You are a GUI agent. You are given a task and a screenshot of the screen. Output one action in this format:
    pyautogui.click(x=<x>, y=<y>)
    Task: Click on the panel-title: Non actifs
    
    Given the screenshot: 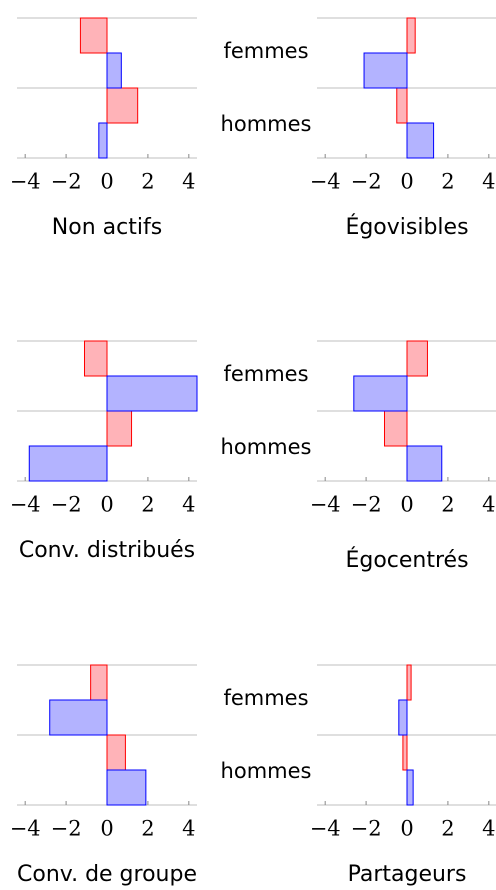 What is the action you would take?
    pyautogui.click(x=107, y=227)
    